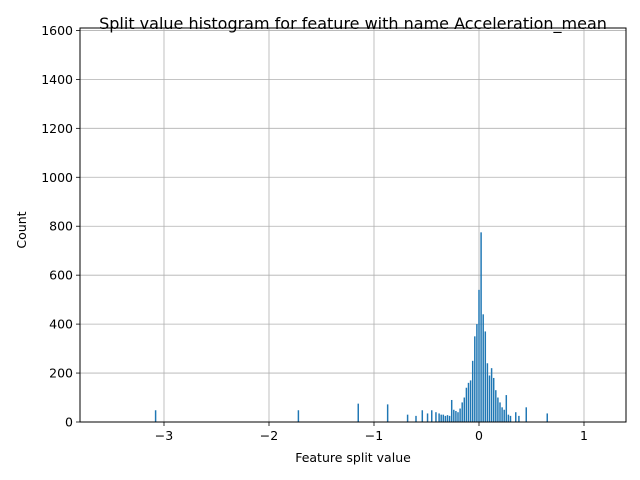  I want to click on x-tick-label: −3, so click(164, 435).